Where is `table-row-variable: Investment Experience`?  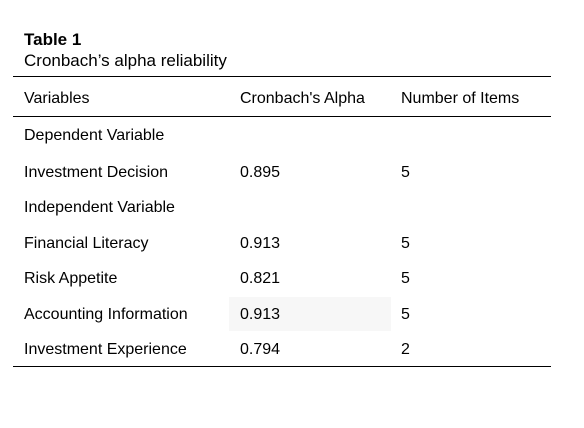
table-row-variable: Investment Experience is located at coordinates (105, 349).